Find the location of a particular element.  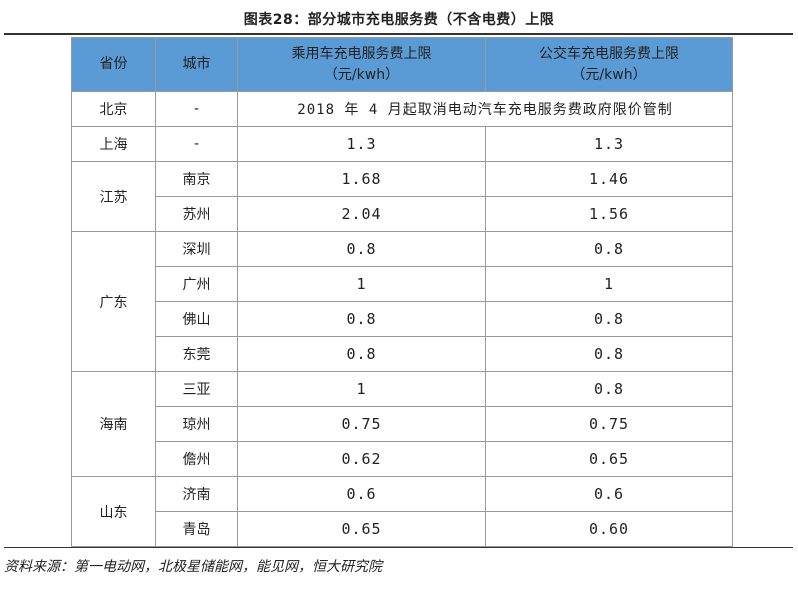

header-bus-fee: 公交车充电服务费上限 （元/kwh） is located at coordinates (609, 64).